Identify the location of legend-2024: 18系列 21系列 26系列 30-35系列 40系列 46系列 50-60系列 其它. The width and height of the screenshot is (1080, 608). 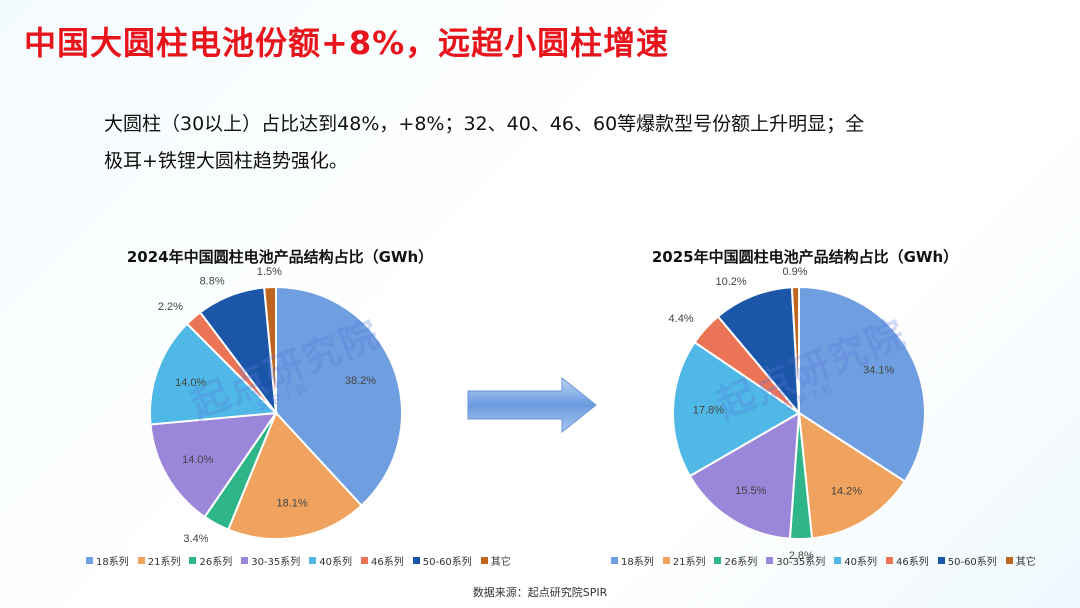
(298, 560).